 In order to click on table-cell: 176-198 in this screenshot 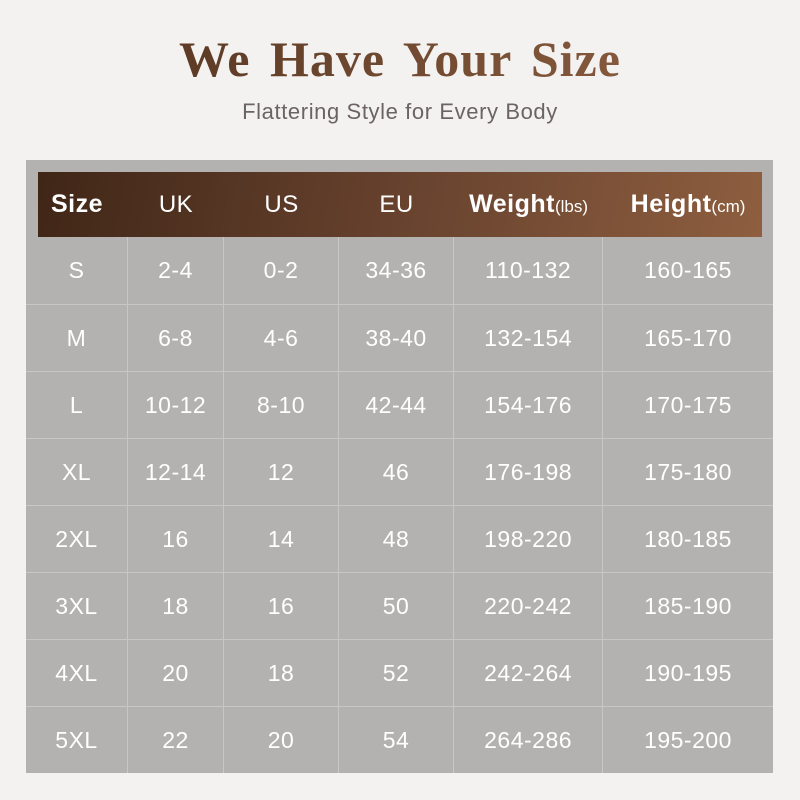, I will do `click(529, 472)`.